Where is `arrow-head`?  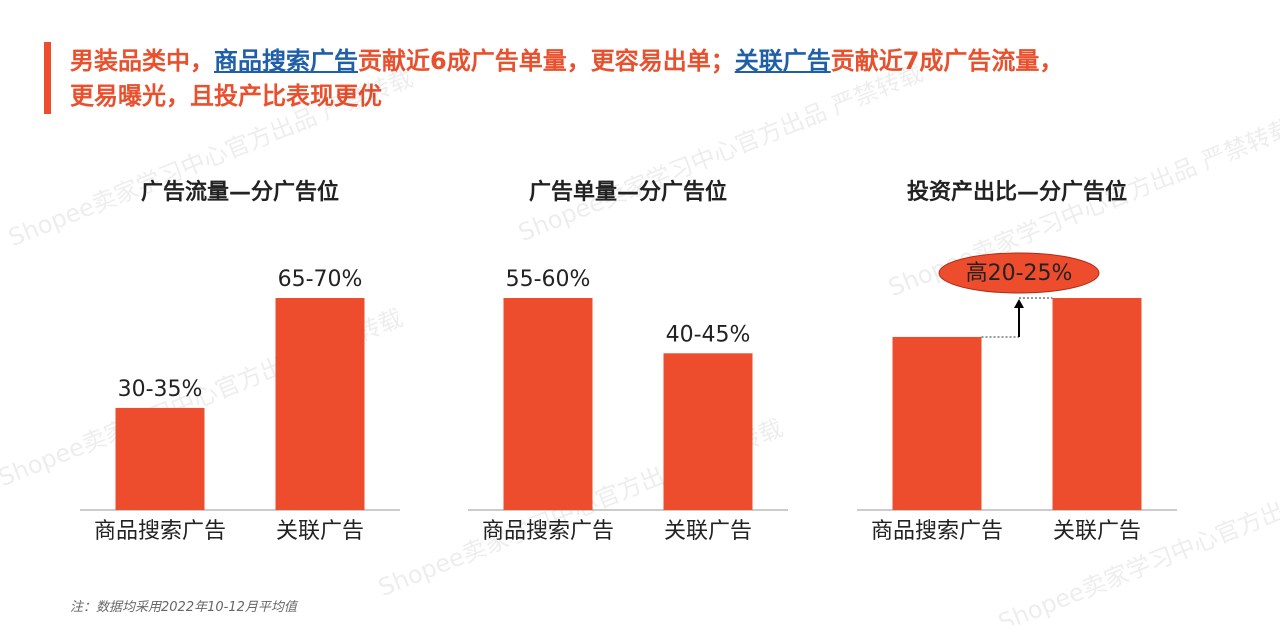
arrow-head is located at coordinates (1019, 303).